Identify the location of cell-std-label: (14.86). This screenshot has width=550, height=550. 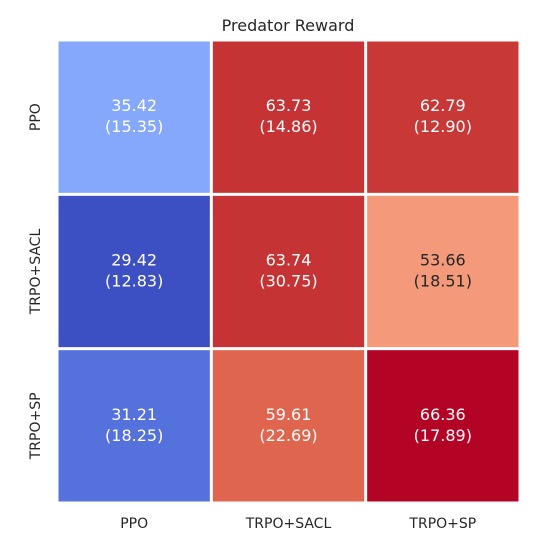
(288, 126).